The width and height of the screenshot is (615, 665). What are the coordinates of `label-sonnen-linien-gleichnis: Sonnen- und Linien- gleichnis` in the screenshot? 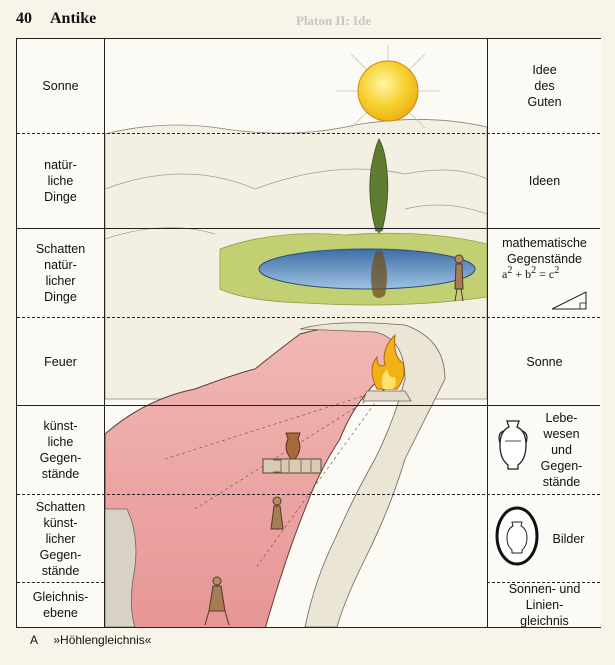 It's located at (544, 605).